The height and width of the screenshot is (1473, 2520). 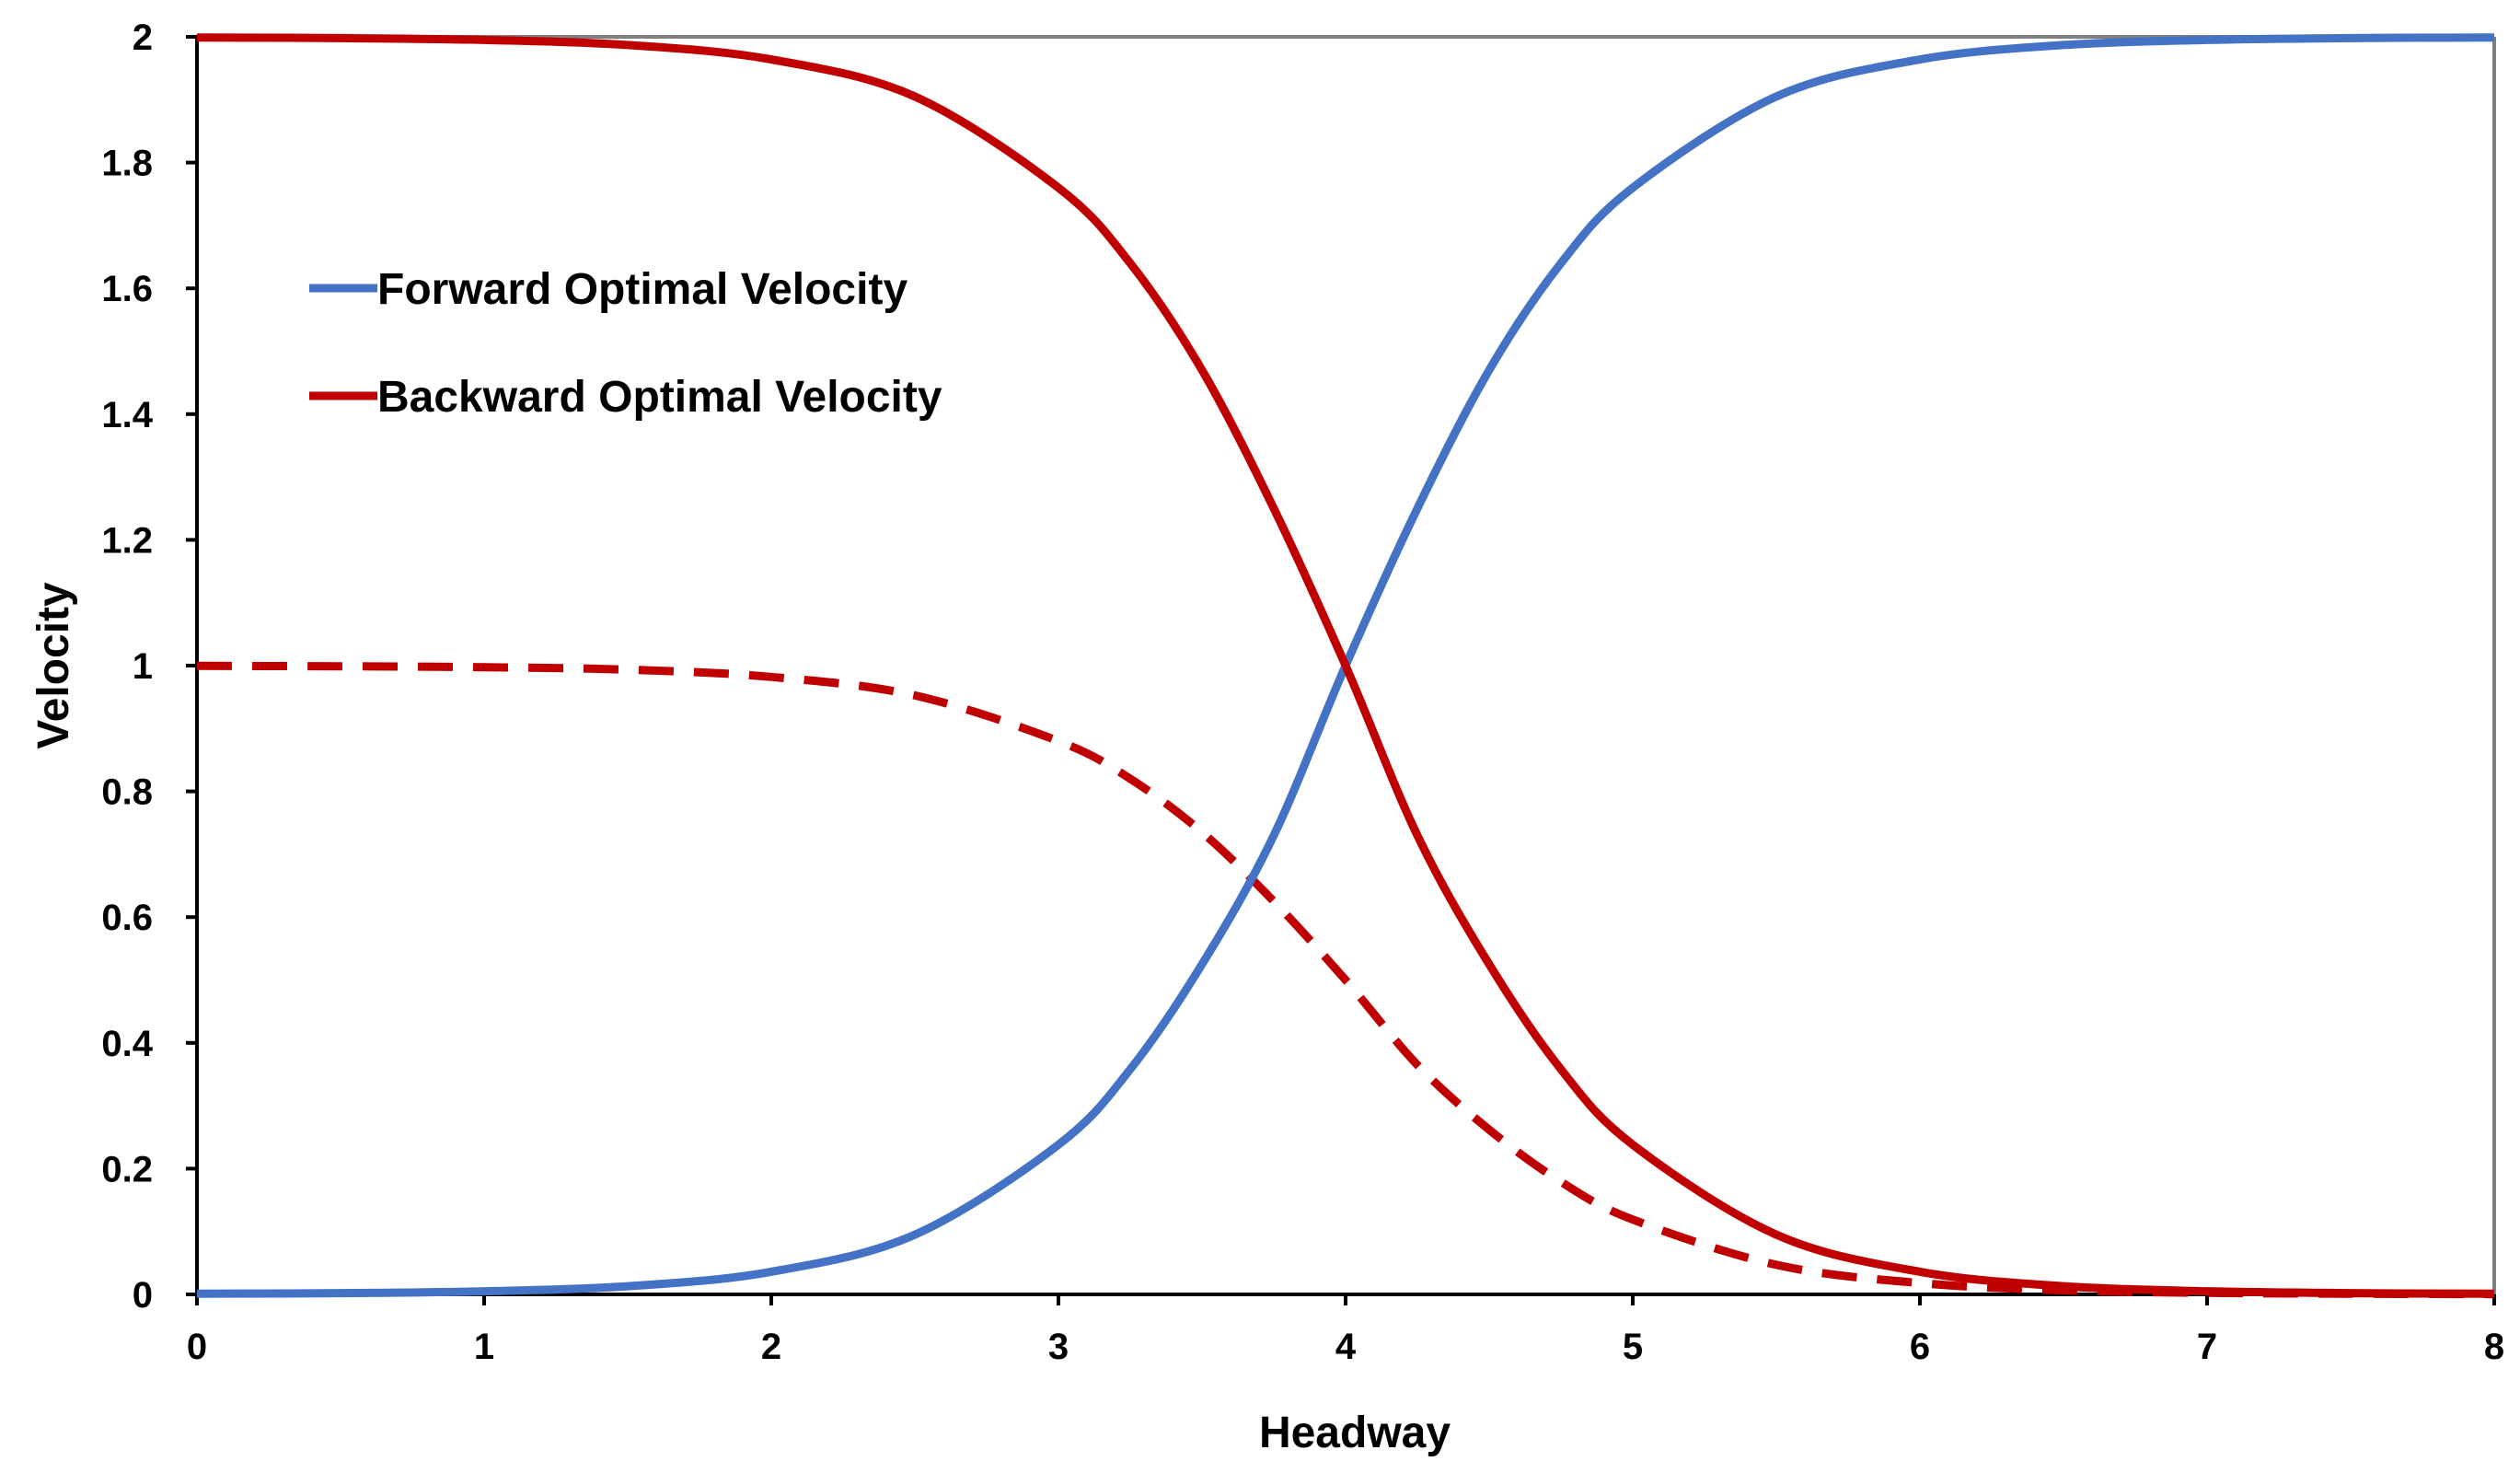 I want to click on y-axis-ticks: 0 0.2 0.4 0.6 0.8 1 1.2 1.4 1.6 1.8 2, so click(x=149, y=667).